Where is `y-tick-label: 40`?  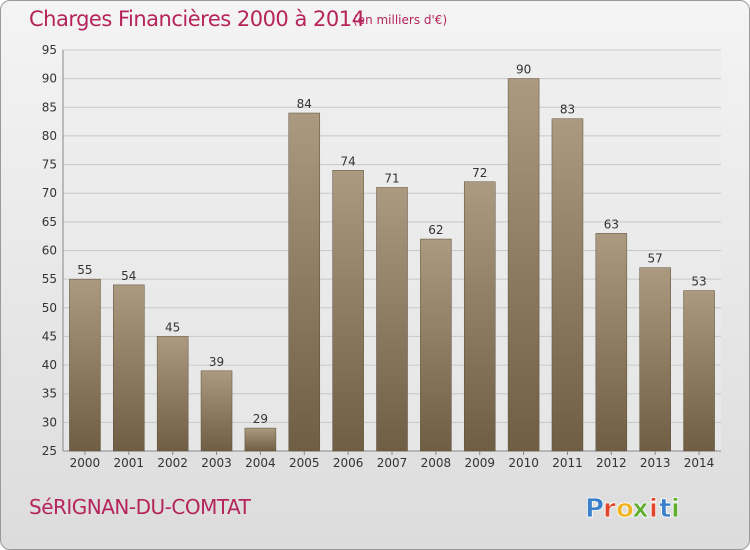 y-tick-label: 40 is located at coordinates (49, 365).